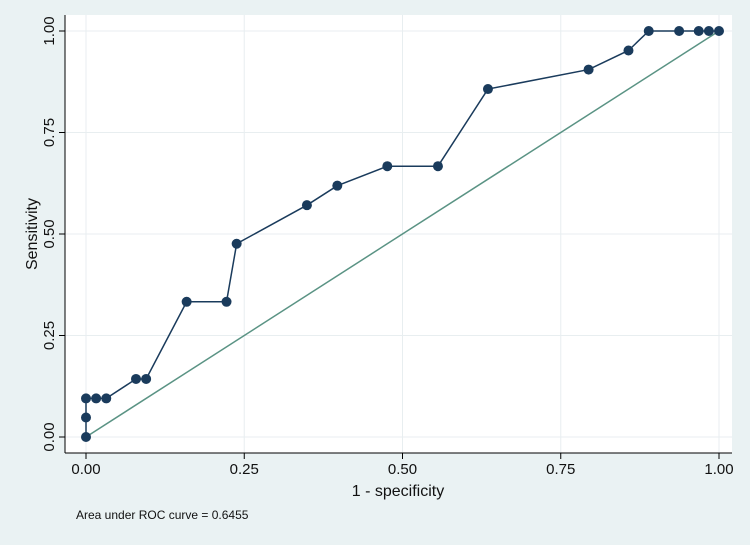 The image size is (750, 545). Describe the element at coordinates (398, 491) in the screenshot. I see `x-axis-title: 1 - specificity` at that location.